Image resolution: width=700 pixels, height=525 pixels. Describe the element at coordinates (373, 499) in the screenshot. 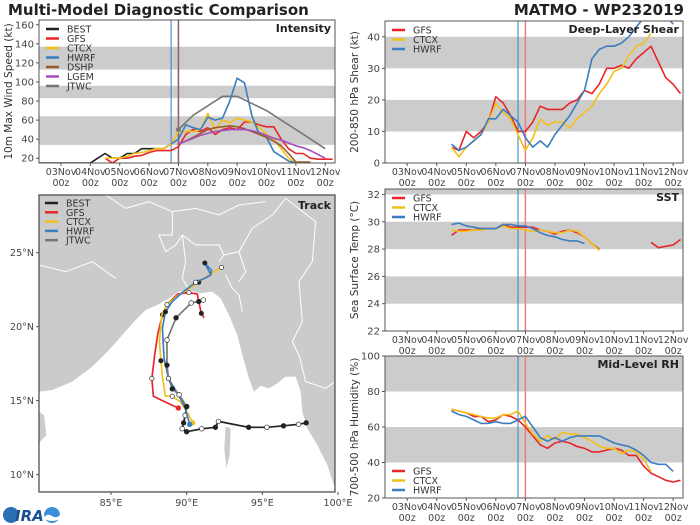

I see `y-tick-label: 20` at that location.